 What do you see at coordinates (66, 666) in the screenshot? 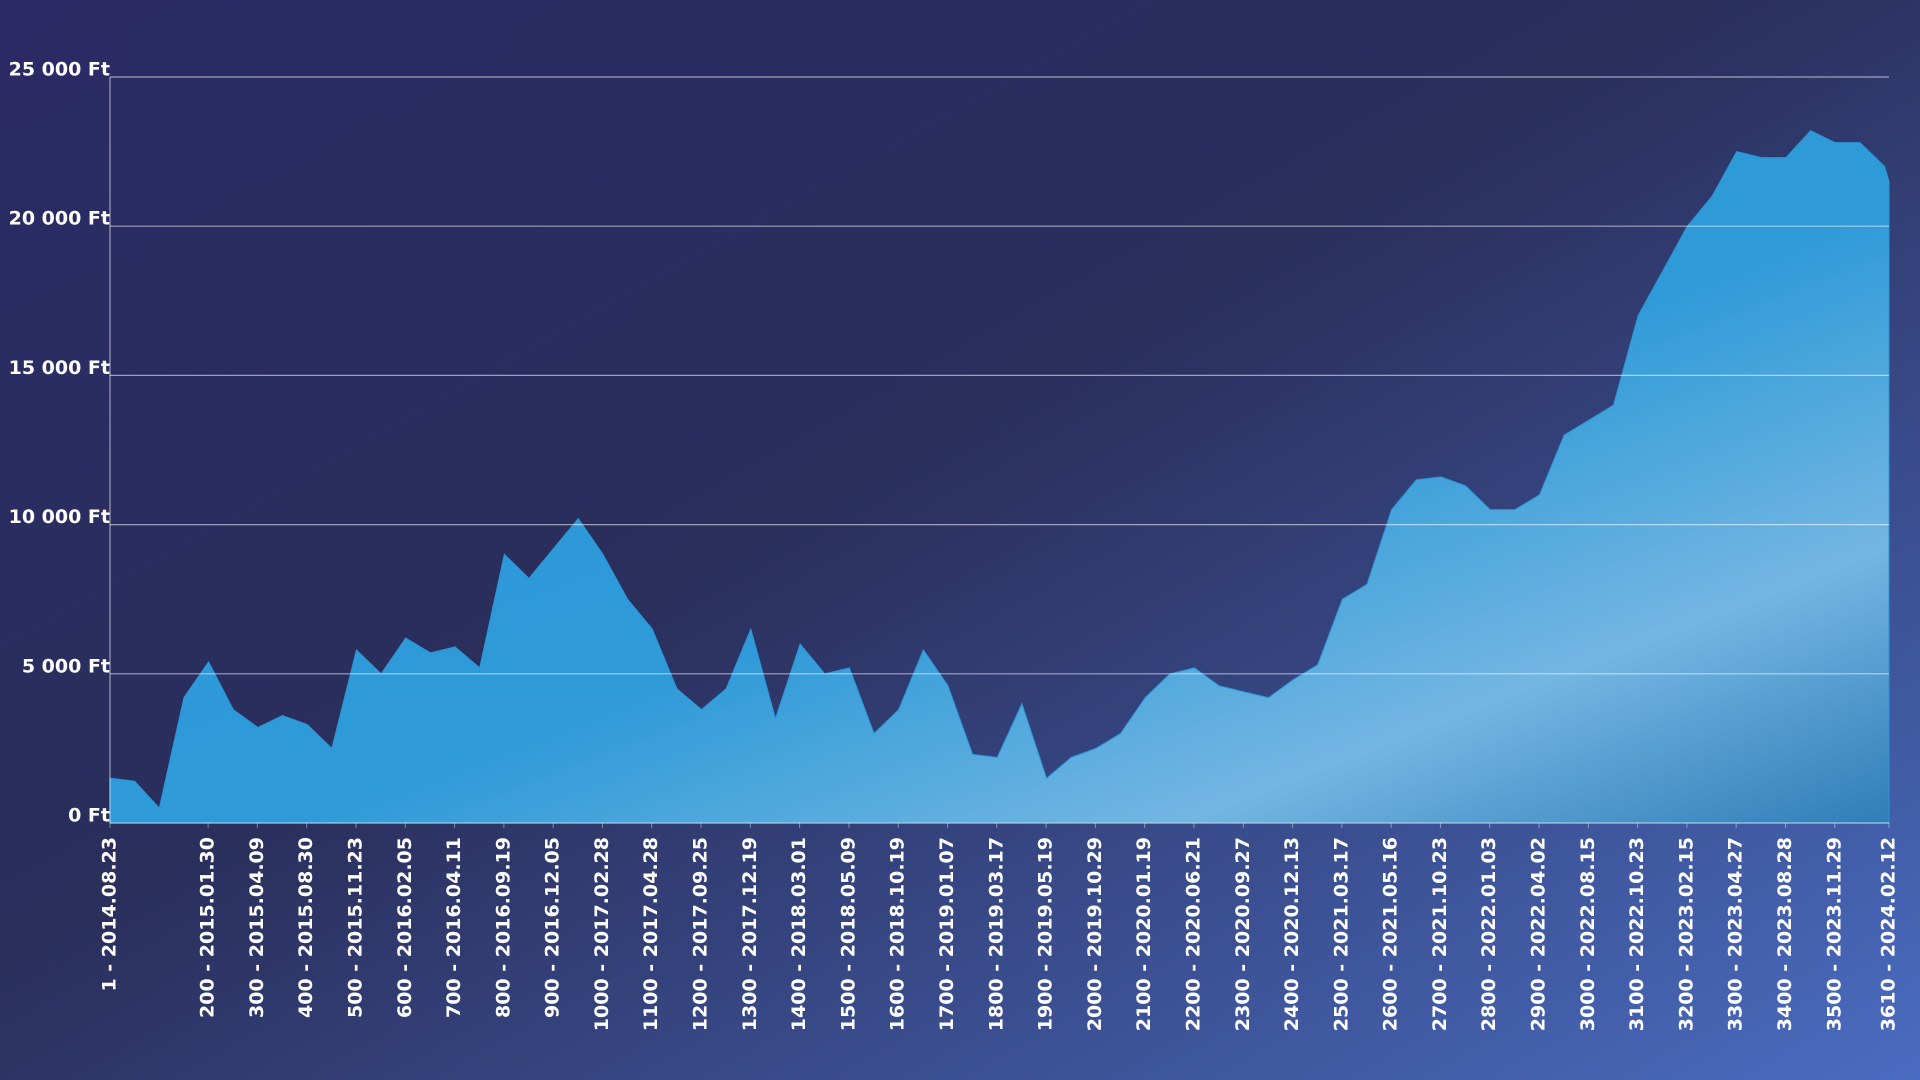
I see `y-tick-label: 5 000 Ft` at bounding box center [66, 666].